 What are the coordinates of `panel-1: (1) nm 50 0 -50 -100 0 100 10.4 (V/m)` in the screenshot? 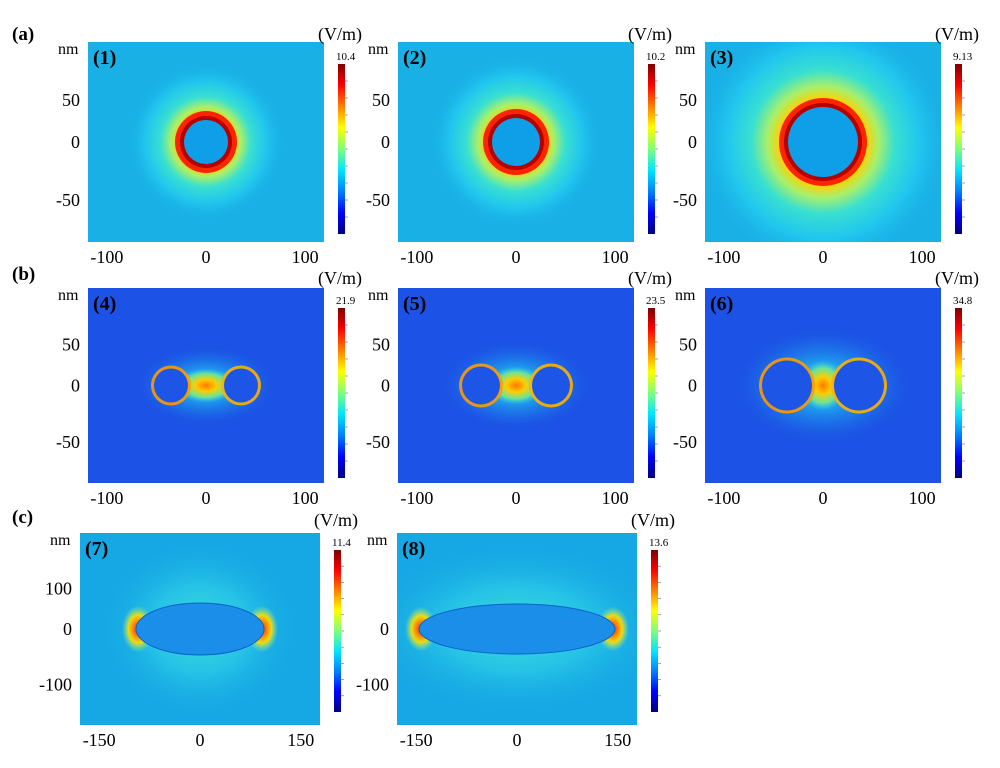 It's located at (209, 145).